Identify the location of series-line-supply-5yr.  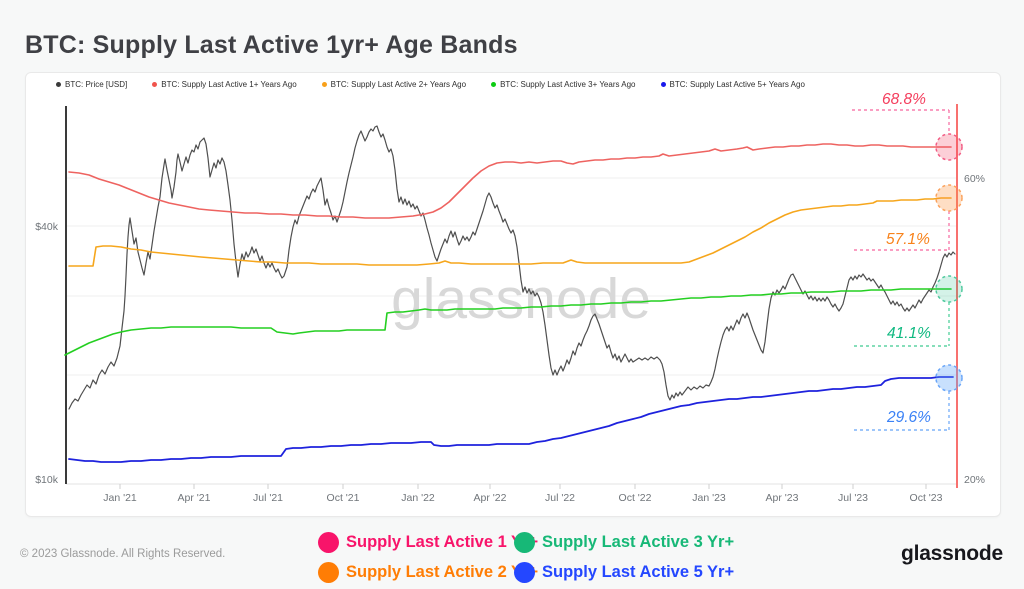
(511, 419).